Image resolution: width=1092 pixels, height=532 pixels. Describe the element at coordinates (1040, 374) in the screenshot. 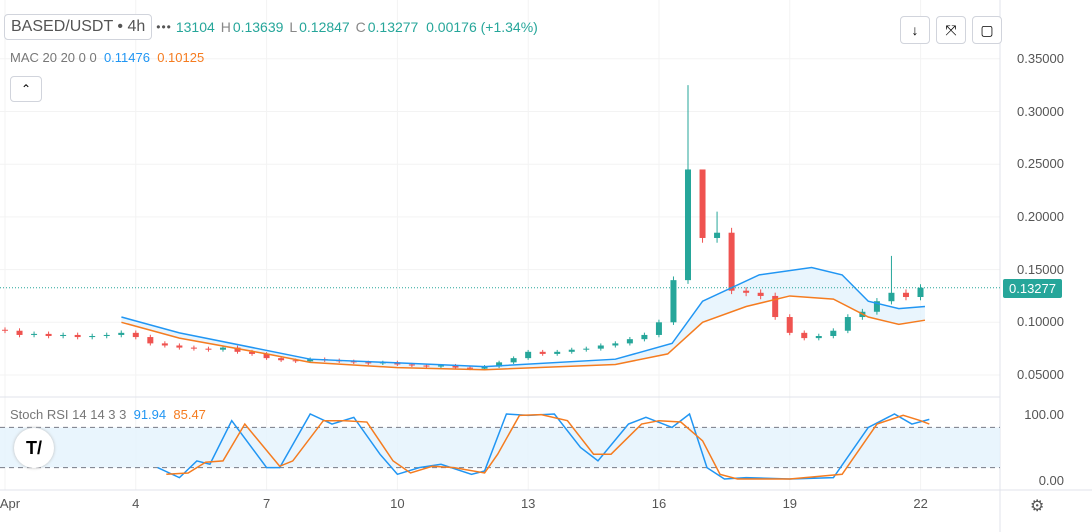

I see `price-axis-label: 0.05000` at that location.